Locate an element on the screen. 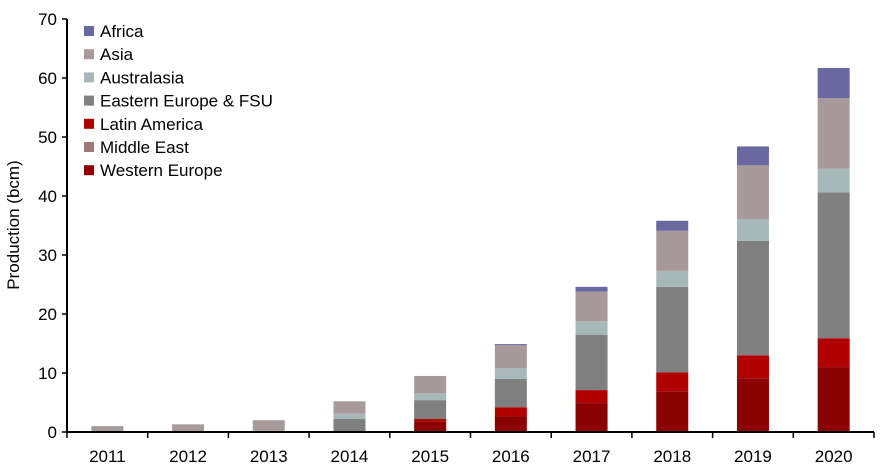 The height and width of the screenshot is (475, 884). bar-segment-eastern-europe-fsu-2014 is located at coordinates (349, 425).